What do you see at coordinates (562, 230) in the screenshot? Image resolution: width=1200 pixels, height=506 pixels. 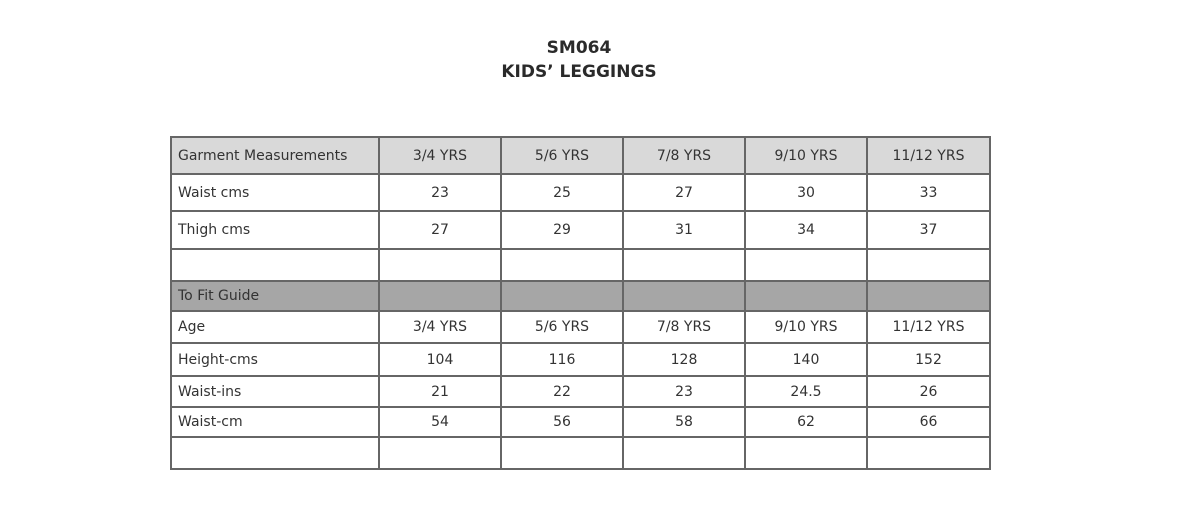 I see `table-cell: 29` at bounding box center [562, 230].